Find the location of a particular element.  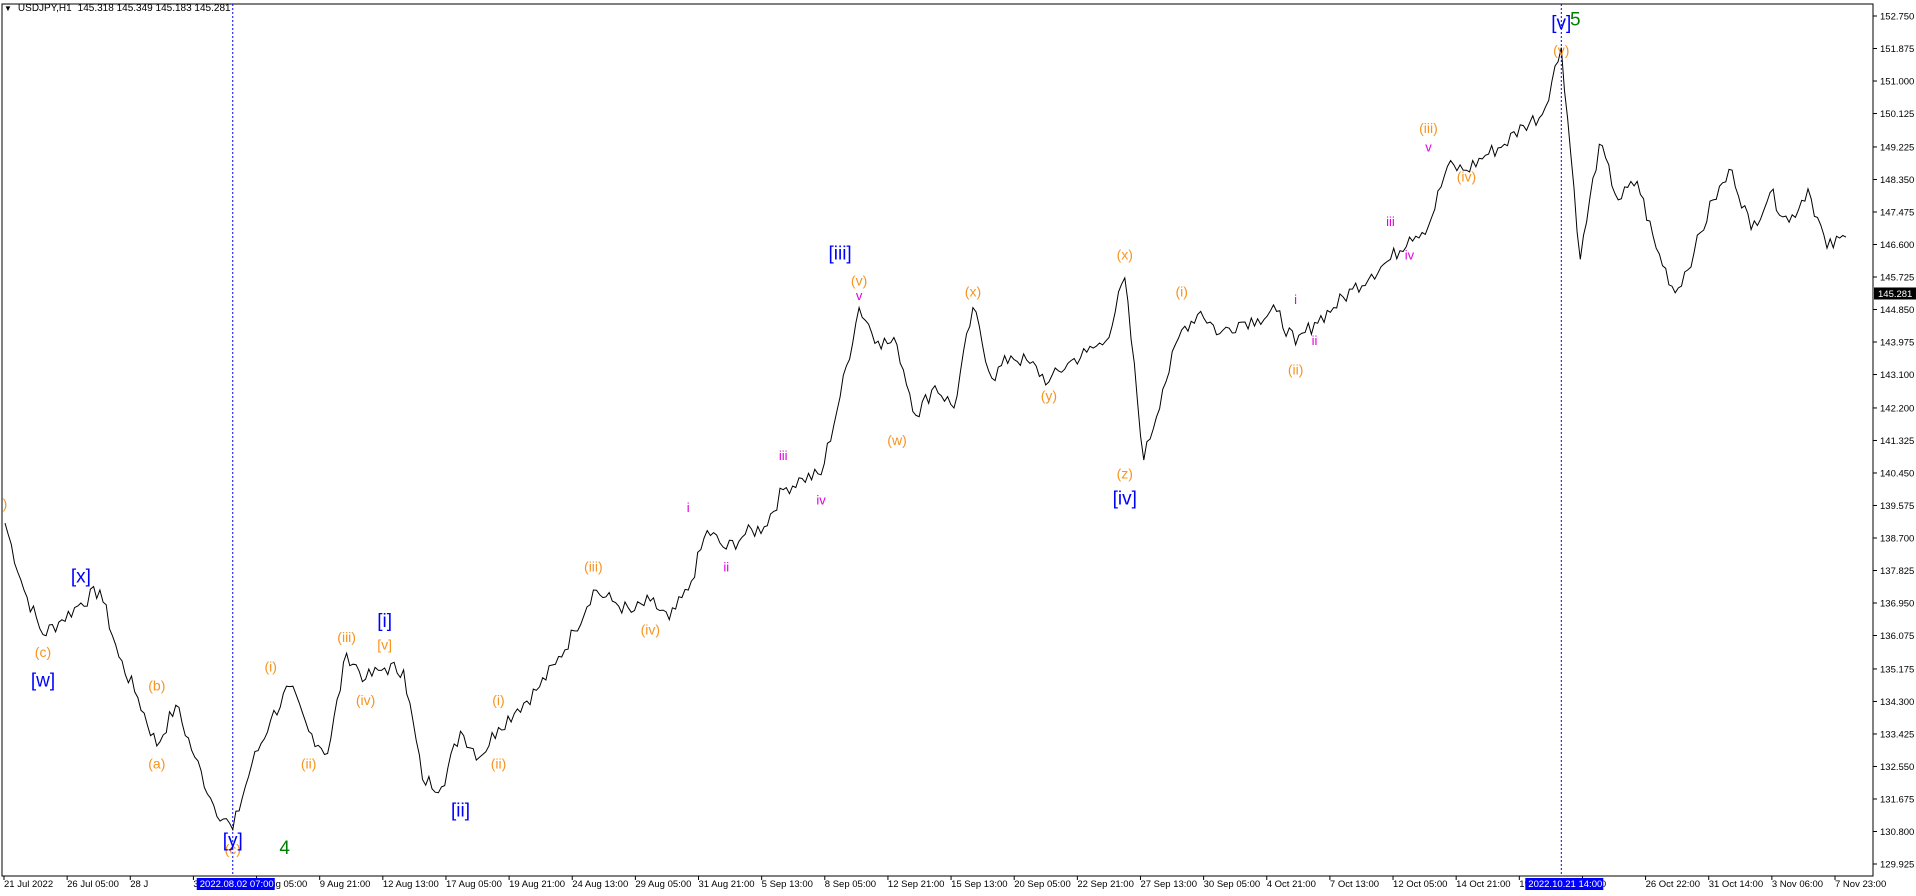

cursor-date-tag is located at coordinates (1564, 884).